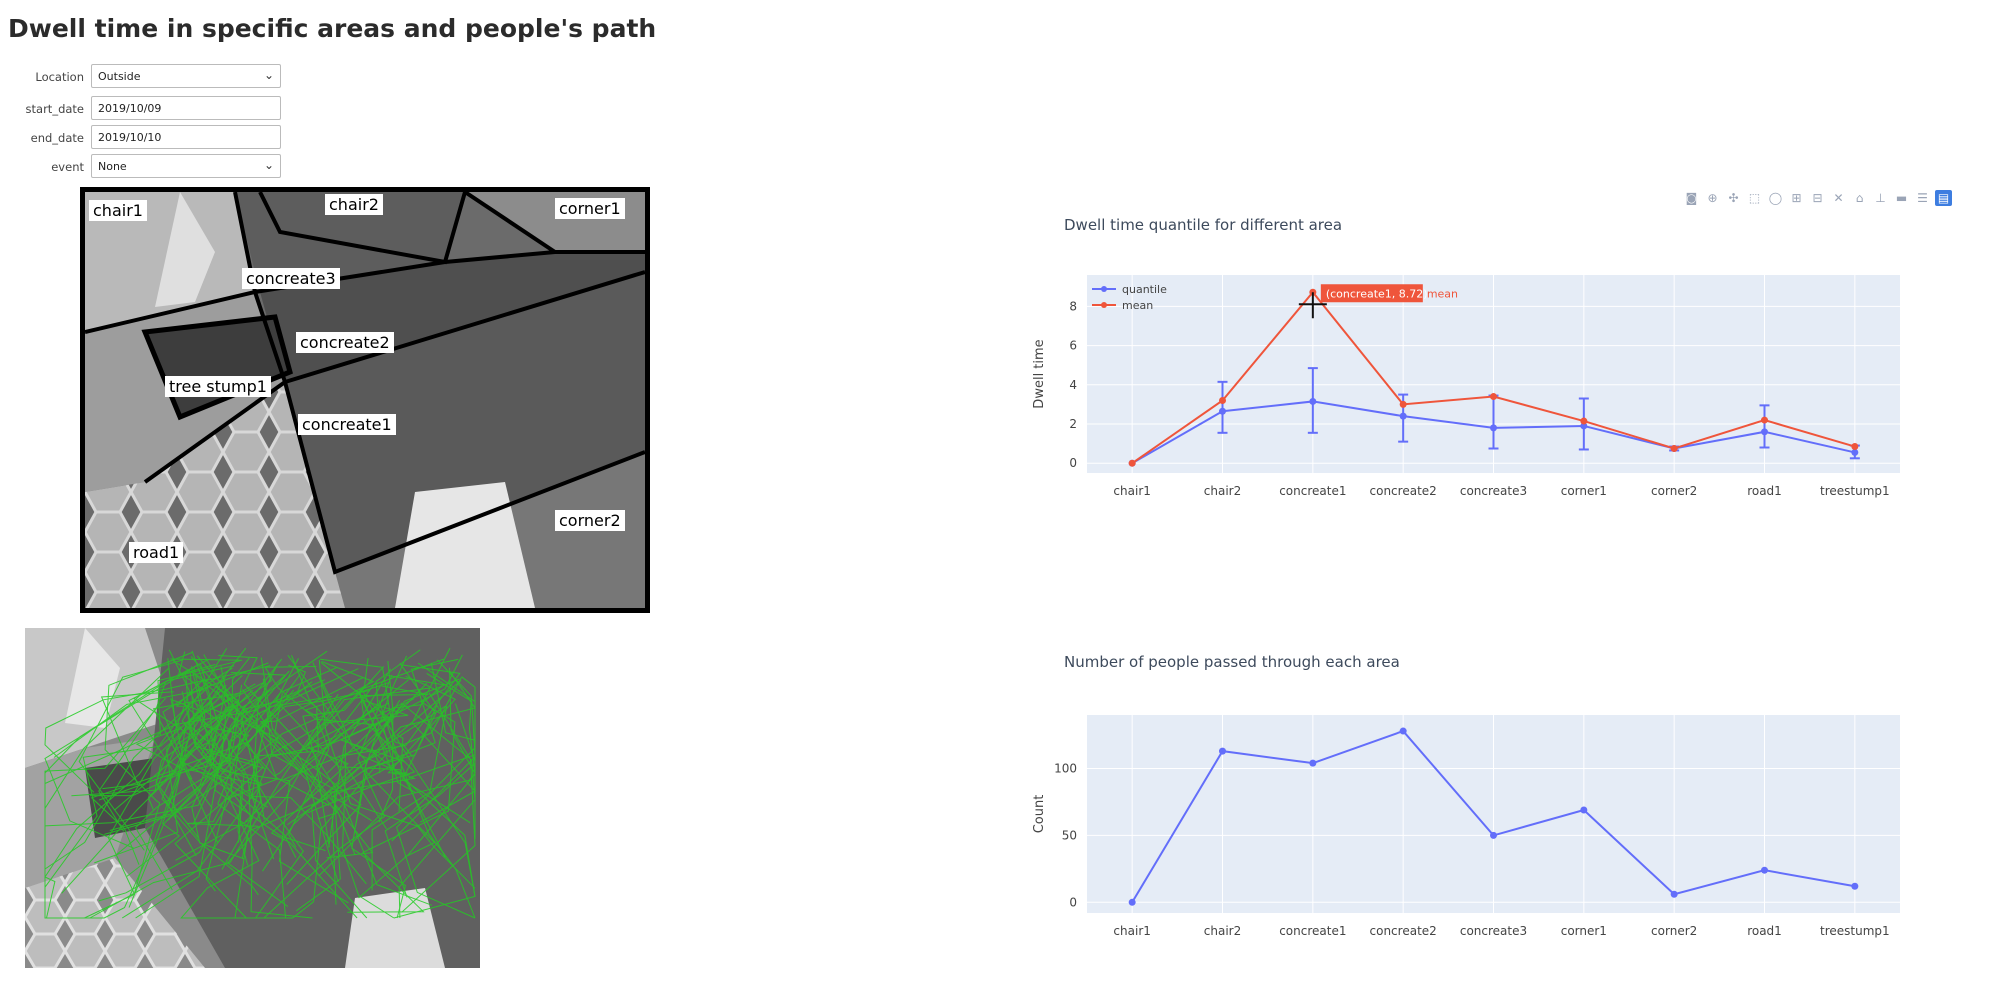  Describe the element at coordinates (1403, 491) in the screenshot. I see `x-tick-label: concreate2` at that location.